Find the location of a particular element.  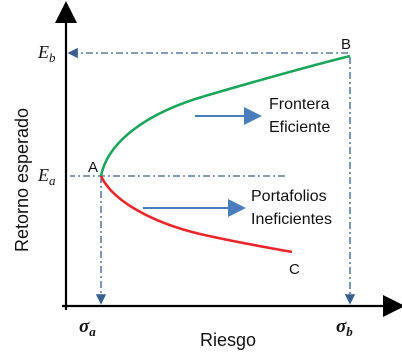

x-axis-label: Riesgo is located at coordinates (228, 340).